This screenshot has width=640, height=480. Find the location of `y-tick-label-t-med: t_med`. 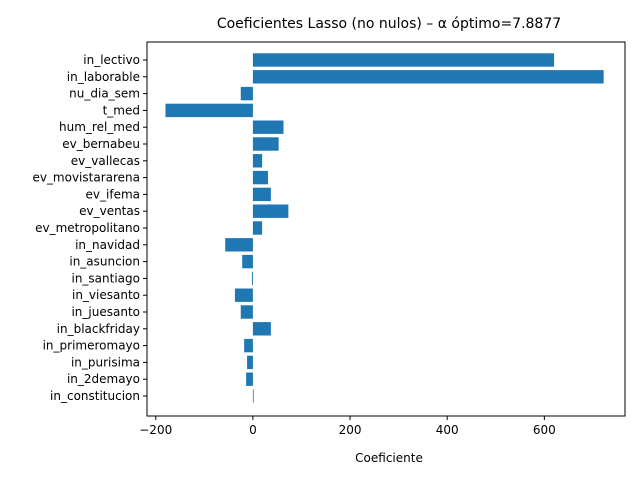

y-tick-label-t-med: t_med is located at coordinates (121, 110).